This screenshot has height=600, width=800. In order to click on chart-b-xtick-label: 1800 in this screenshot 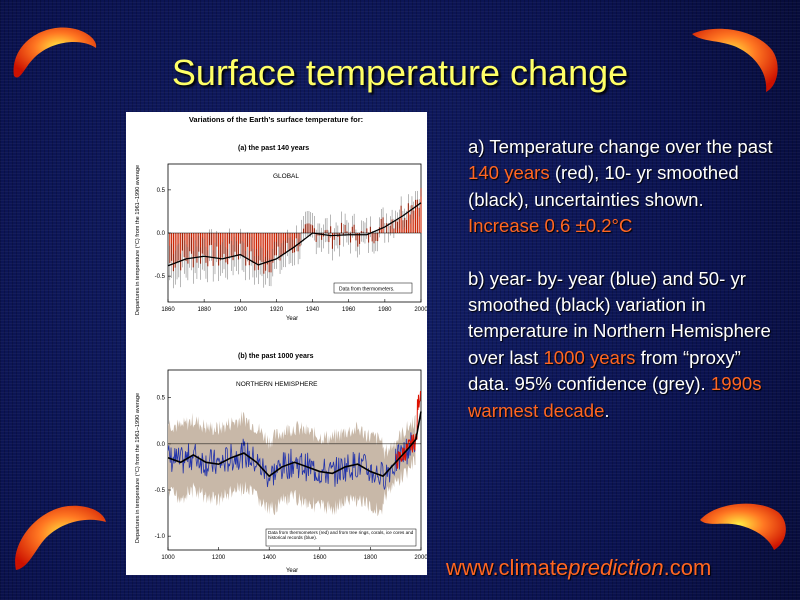, I will do `click(371, 558)`.